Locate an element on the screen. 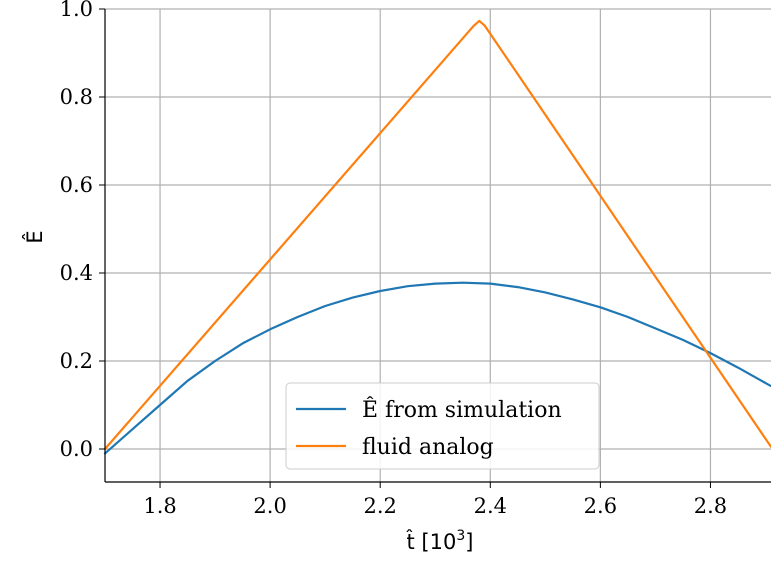 The image size is (771, 562). y-tick-label: 0.4 is located at coordinates (76, 273).